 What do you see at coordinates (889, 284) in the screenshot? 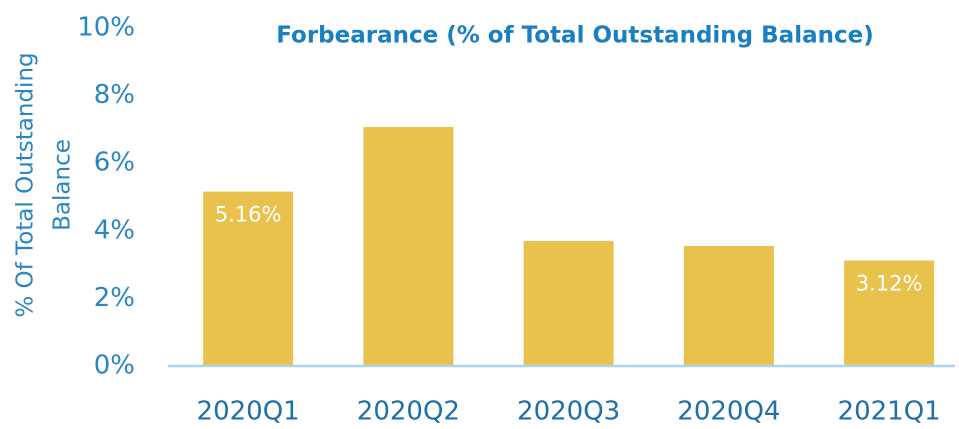
I see `data-label: 3.12%` at bounding box center [889, 284].